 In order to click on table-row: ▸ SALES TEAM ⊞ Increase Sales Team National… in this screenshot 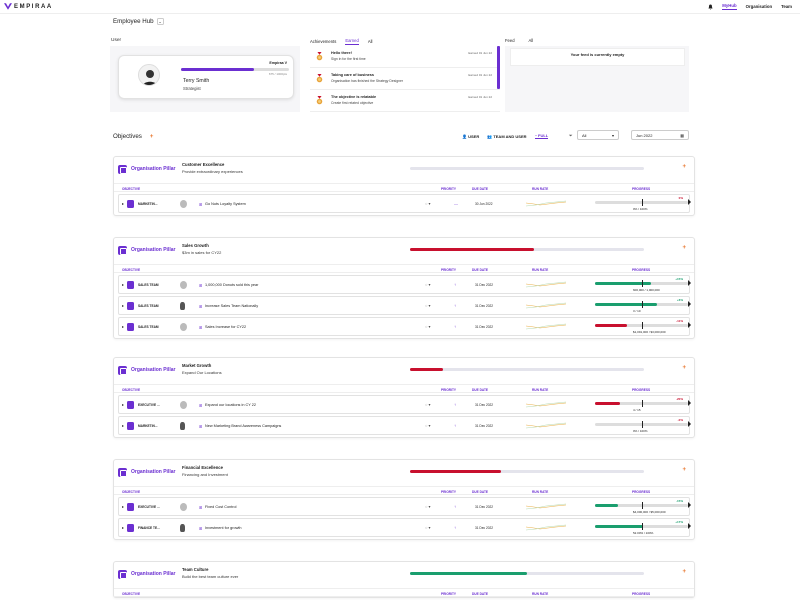, I will do `click(404, 305)`.